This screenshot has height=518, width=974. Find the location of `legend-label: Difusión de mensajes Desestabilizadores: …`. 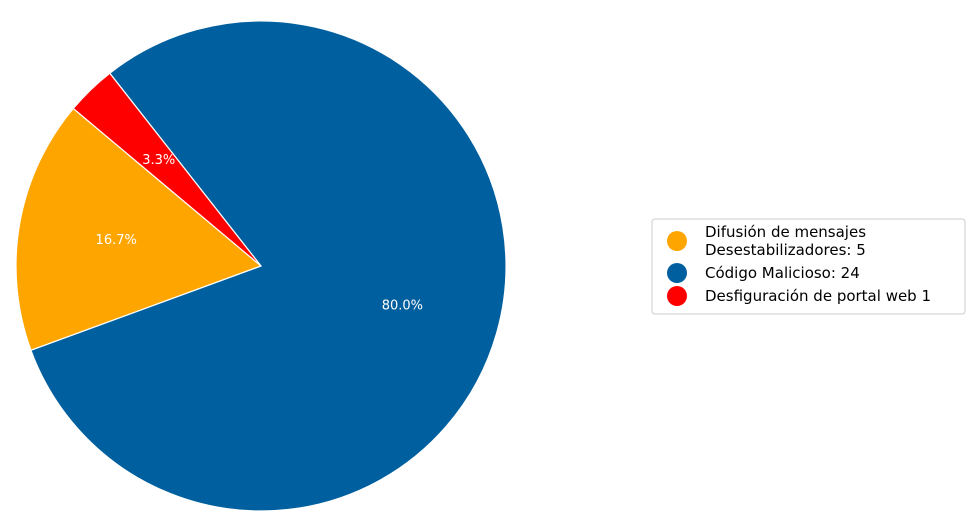

legend-label: Difusión de mensajes Desestabilizadores: … is located at coordinates (785, 241).